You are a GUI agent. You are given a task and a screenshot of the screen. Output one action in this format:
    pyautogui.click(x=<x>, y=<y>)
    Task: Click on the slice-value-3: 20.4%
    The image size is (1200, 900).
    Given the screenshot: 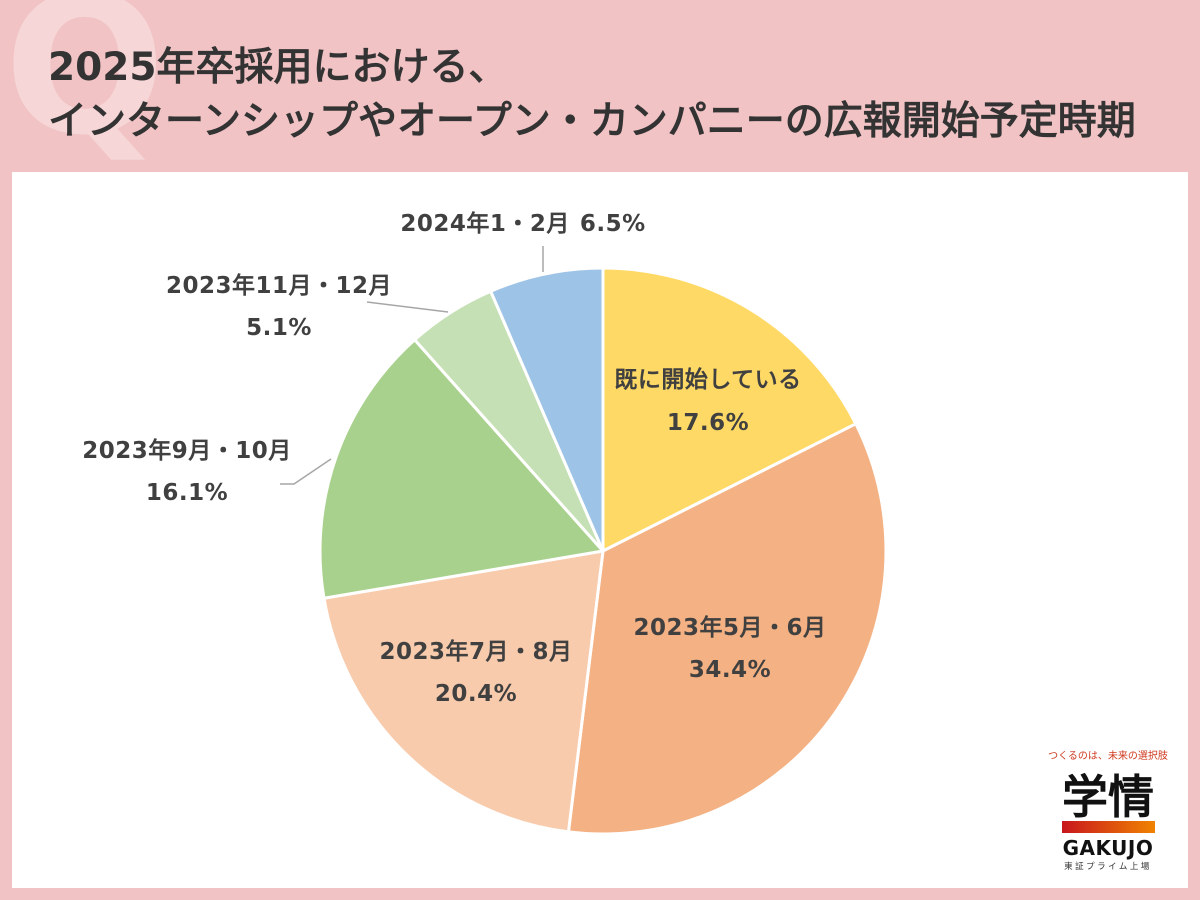 What is the action you would take?
    pyautogui.click(x=476, y=694)
    